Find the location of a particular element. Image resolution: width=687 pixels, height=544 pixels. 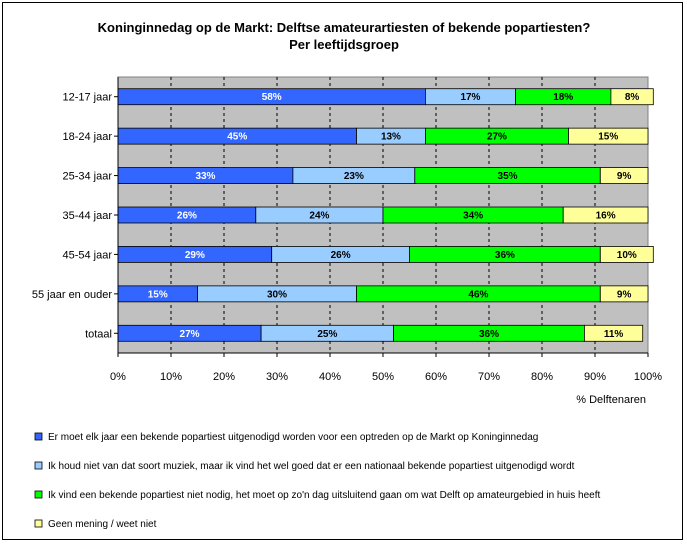

data-label: 11% is located at coordinates (614, 334).